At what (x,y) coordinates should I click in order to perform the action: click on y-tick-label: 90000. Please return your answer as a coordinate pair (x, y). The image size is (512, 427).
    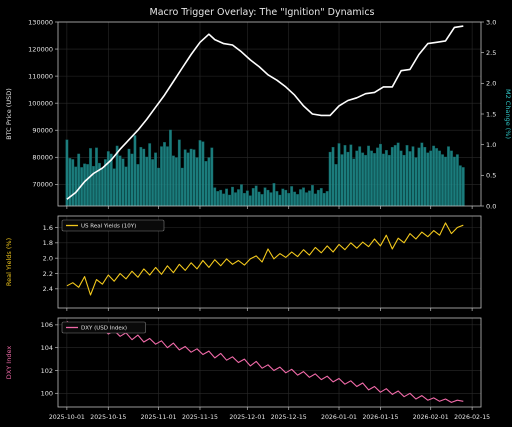
    Looking at the image, I should click on (42, 131).